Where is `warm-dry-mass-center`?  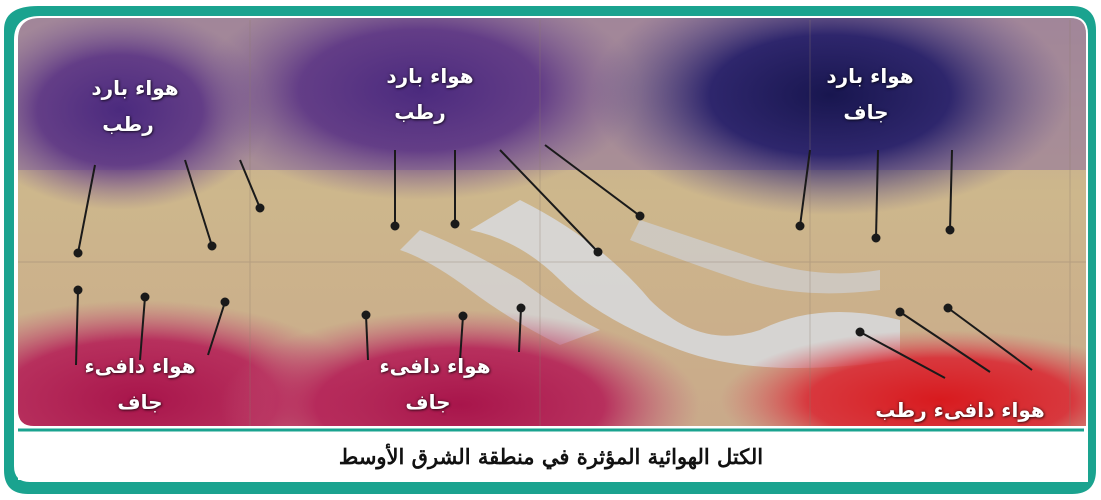
warm-dry-mass-center is located at coordinates (460, 368).